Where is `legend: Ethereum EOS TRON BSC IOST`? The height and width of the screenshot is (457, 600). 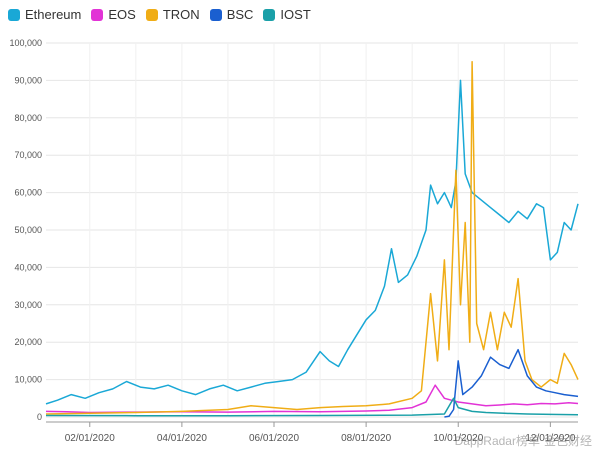
legend: Ethereum EOS TRON BSC IOST is located at coordinates (159, 14).